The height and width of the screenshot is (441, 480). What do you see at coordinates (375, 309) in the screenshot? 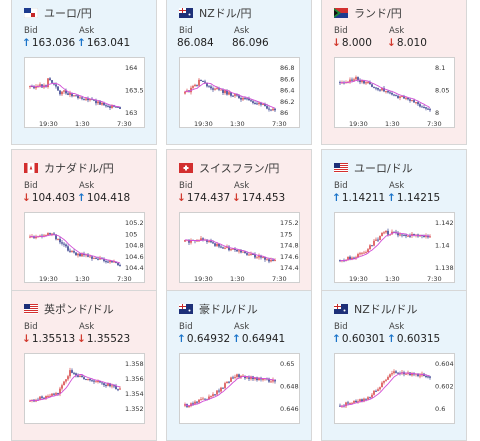
I see `currency-pair-title: NZドル/ドル` at bounding box center [375, 309].